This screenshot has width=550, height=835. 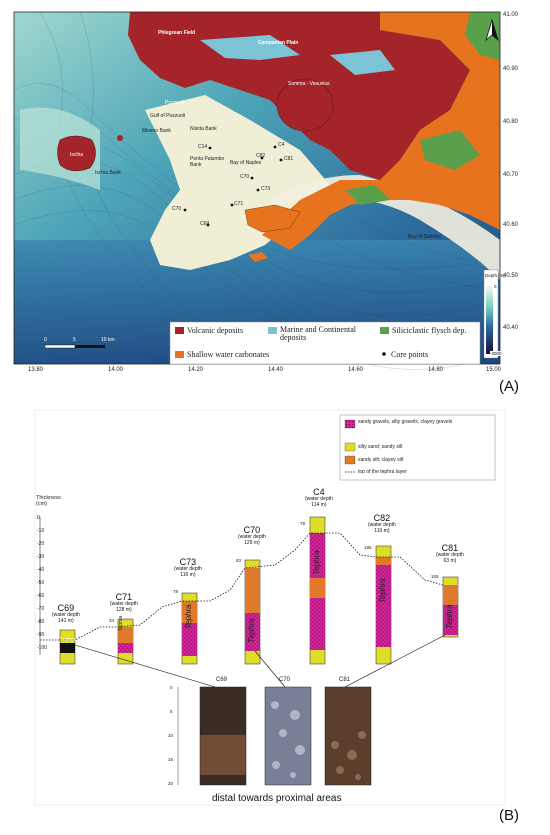 What do you see at coordinates (41, 596) in the screenshot?
I see `tick-60: -60` at bounding box center [41, 596].